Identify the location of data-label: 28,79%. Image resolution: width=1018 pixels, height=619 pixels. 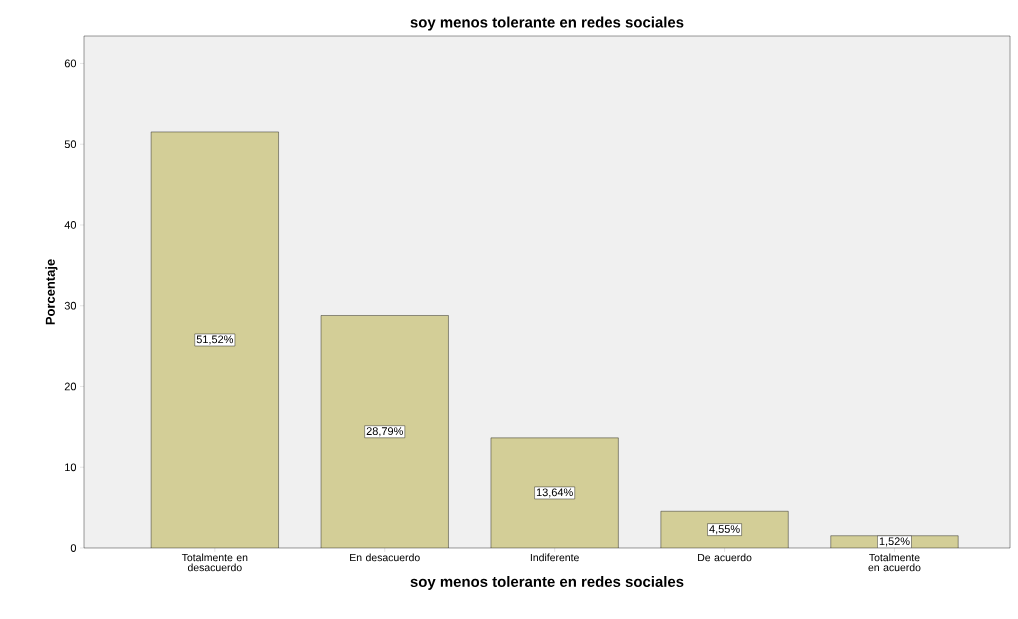
(384, 432).